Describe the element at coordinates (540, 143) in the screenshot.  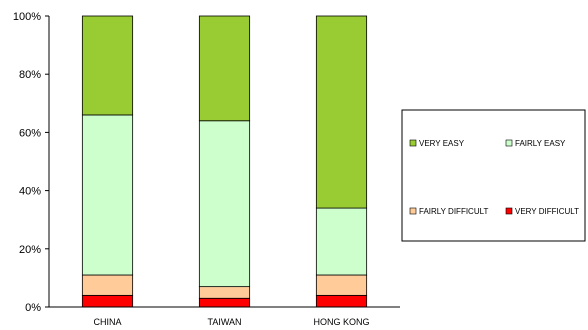
I see `legend-label: FAIRLY EASY` at that location.